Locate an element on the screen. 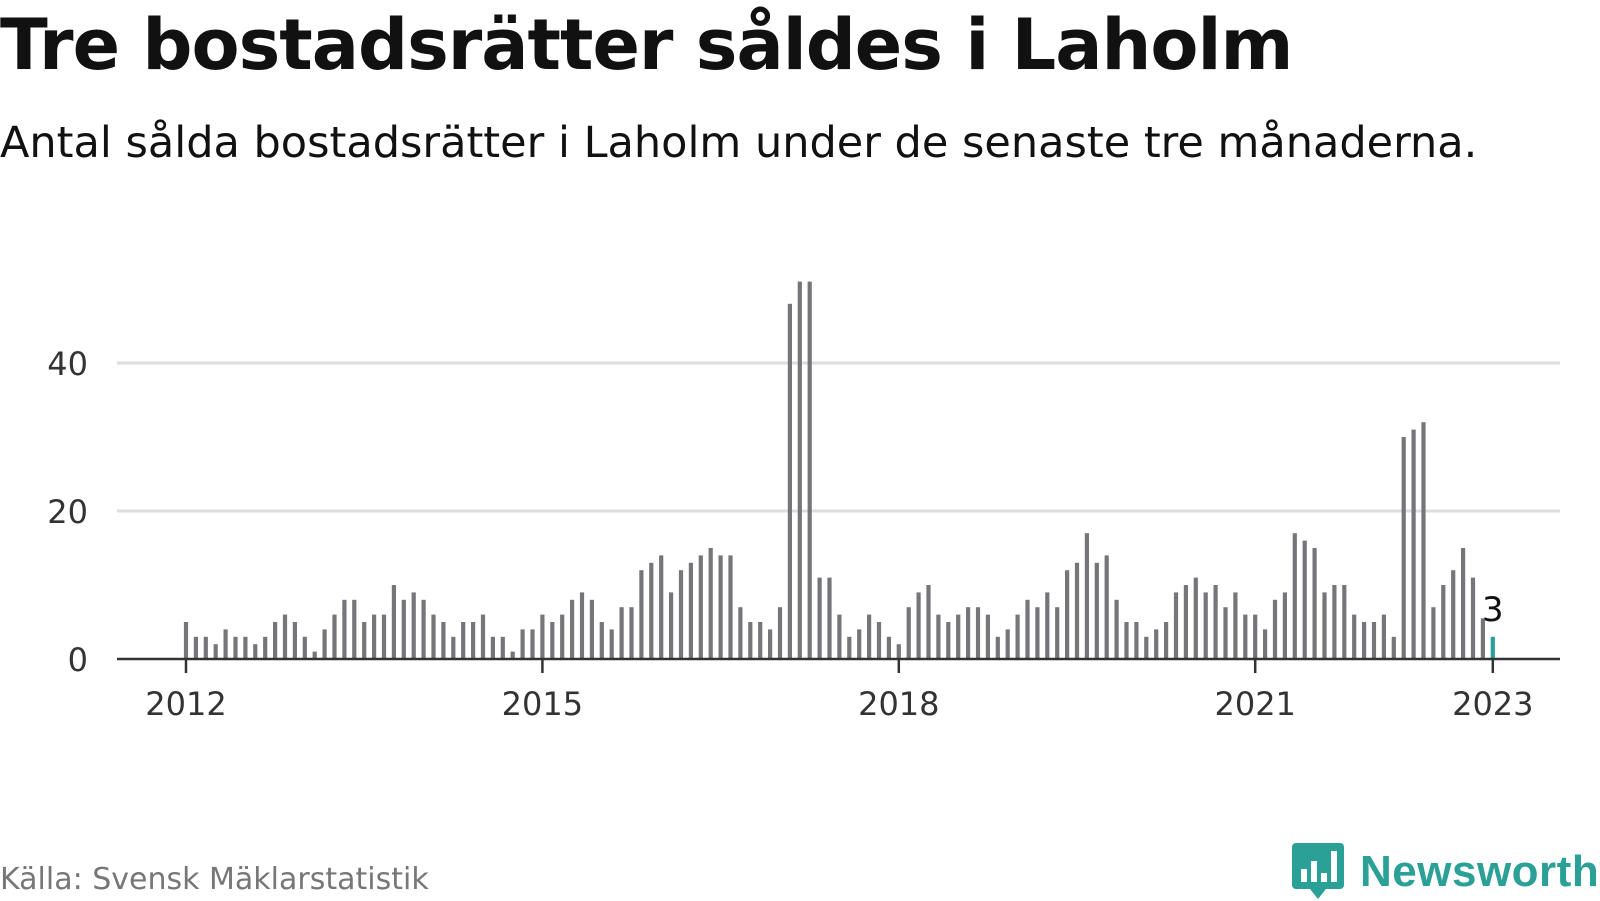  brand-logo: Newsworthy is located at coordinates (1446, 872).